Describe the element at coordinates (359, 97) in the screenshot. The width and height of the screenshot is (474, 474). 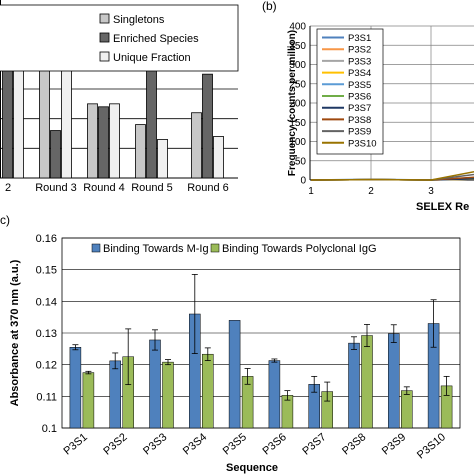
I see `legend-b-label-5: P3S6` at that location.